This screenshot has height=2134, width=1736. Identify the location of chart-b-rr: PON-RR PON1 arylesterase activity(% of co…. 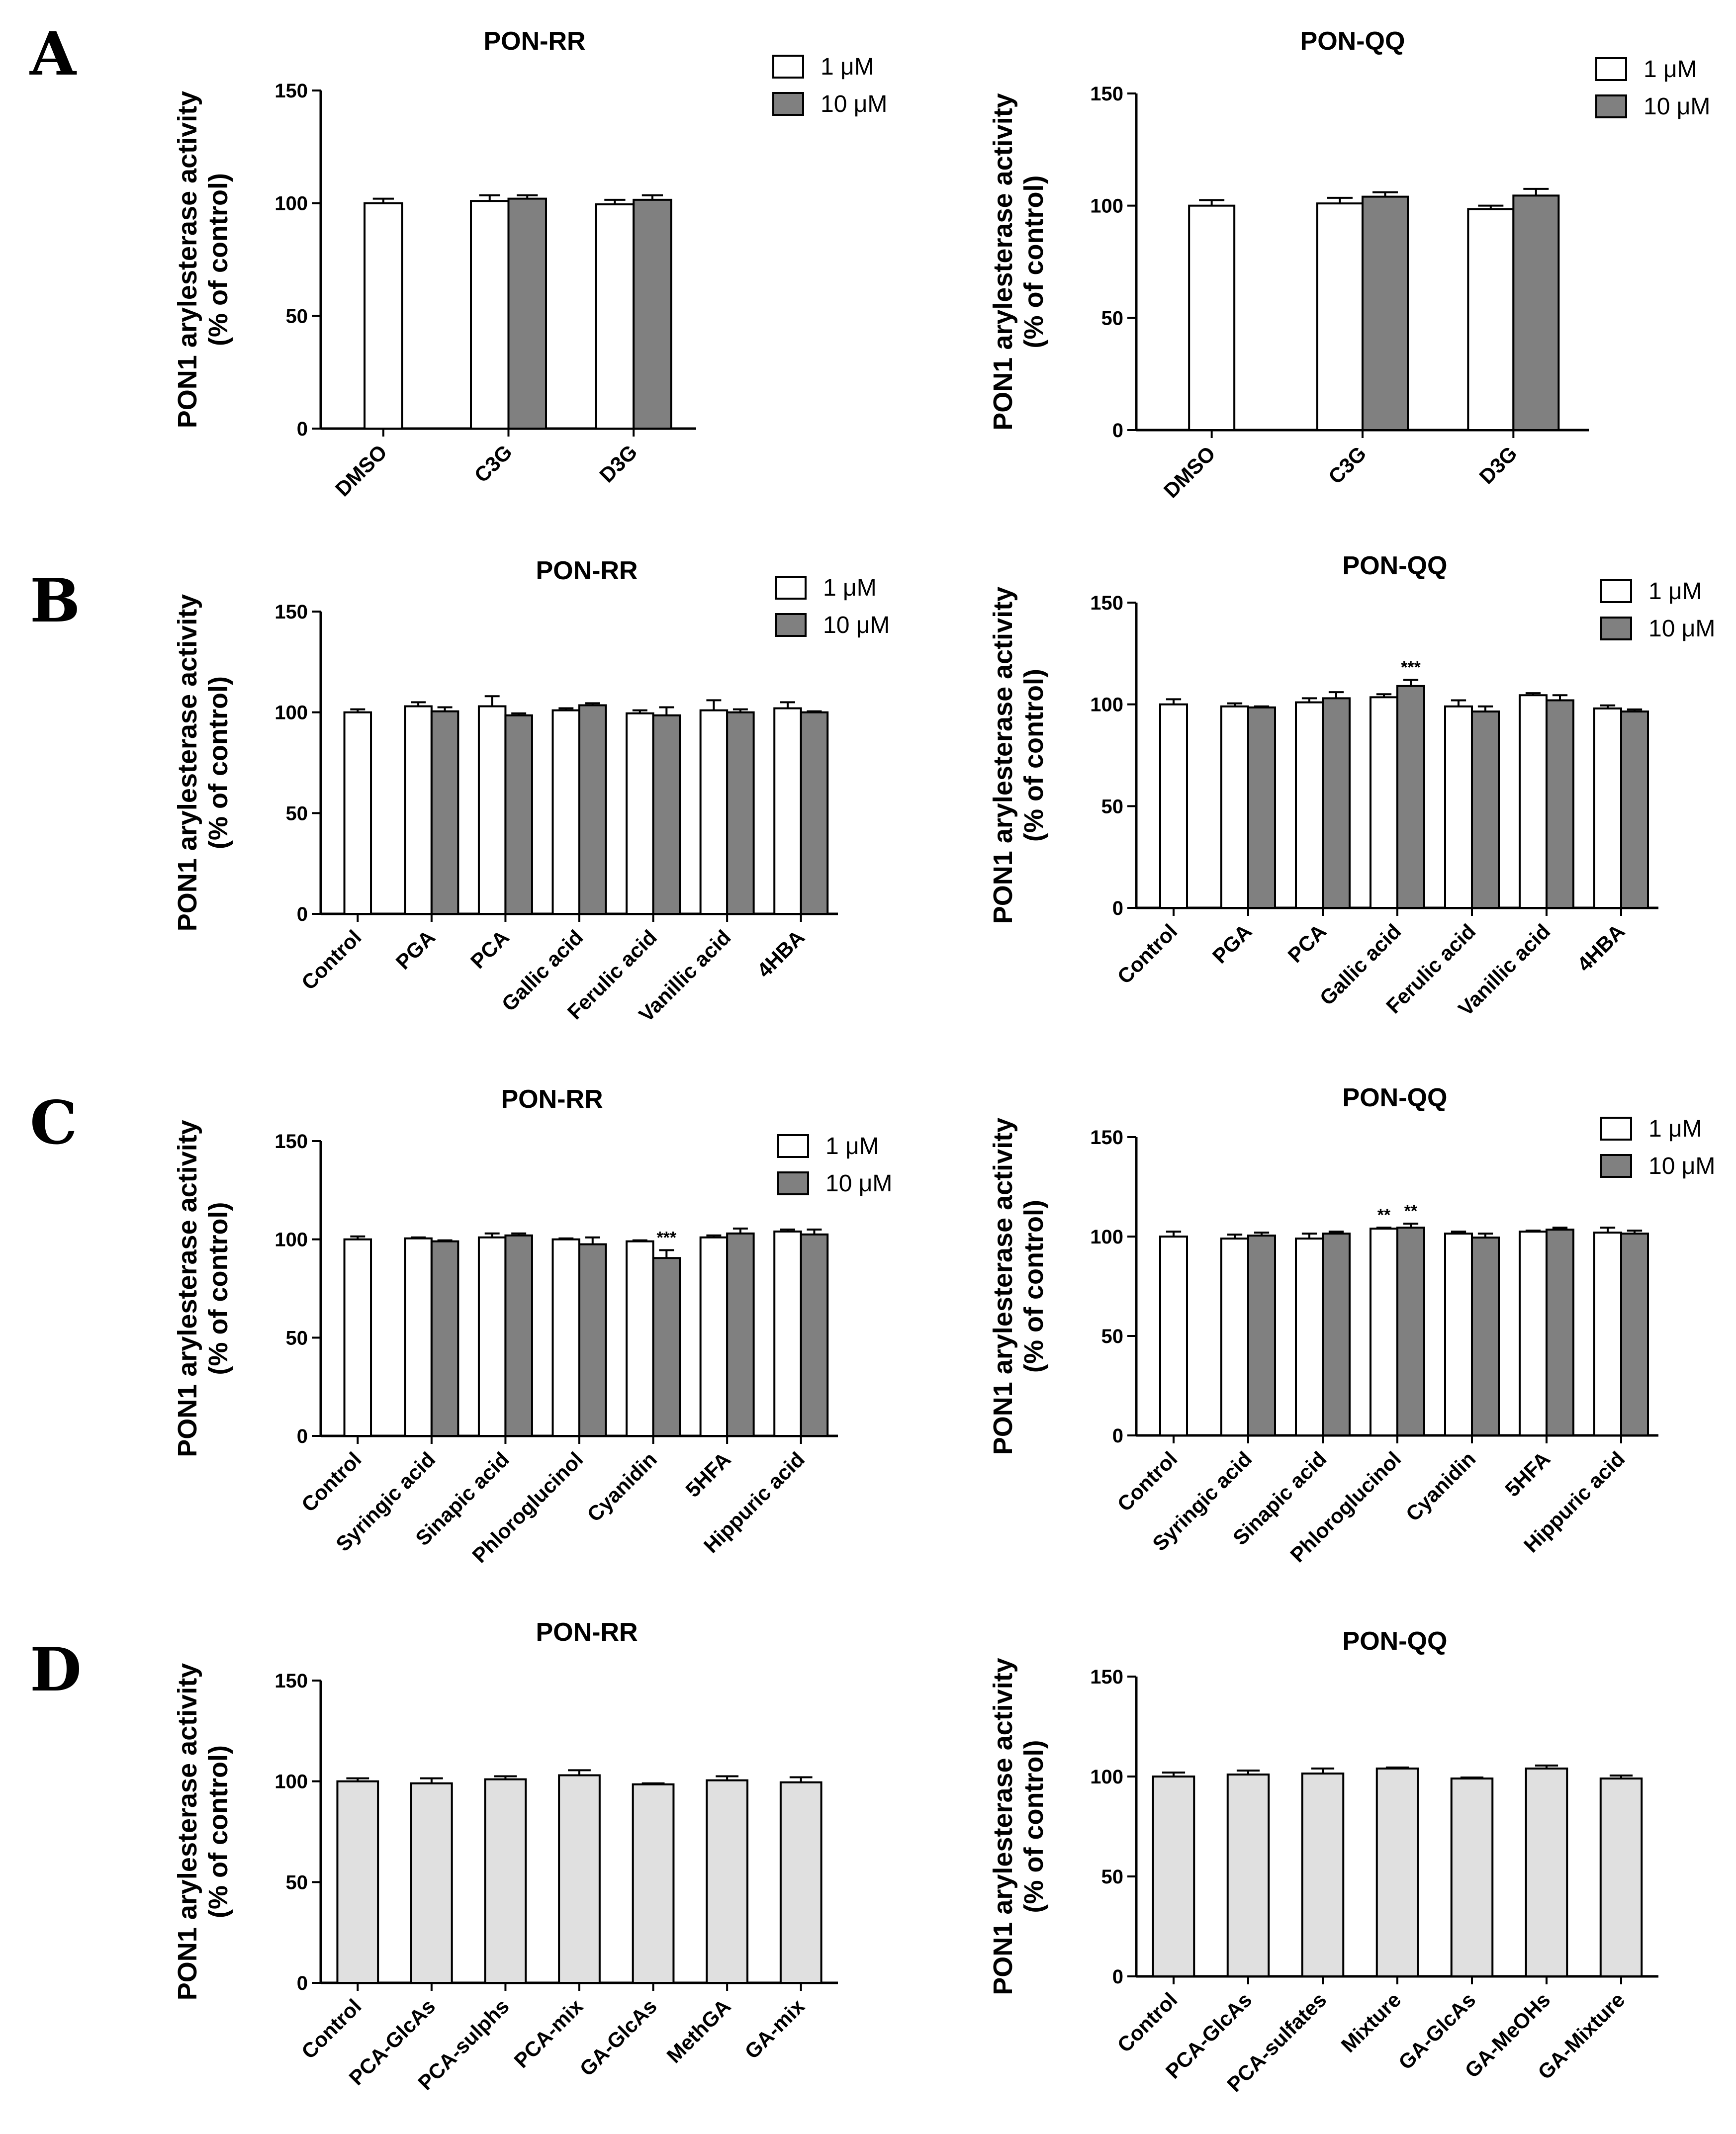
(531, 791).